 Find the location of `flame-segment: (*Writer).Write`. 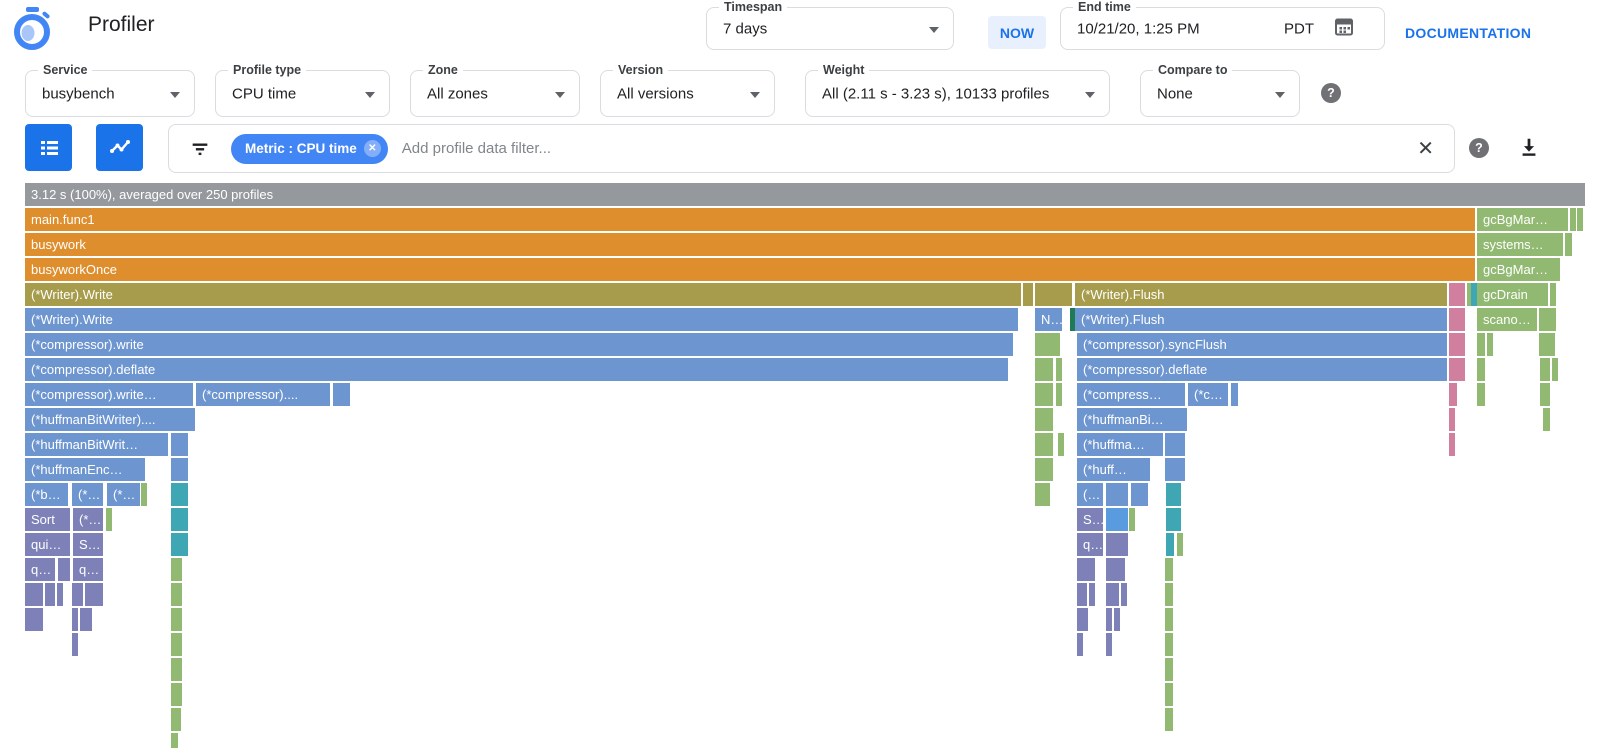

flame-segment: (*Writer).Write is located at coordinates (523, 294).